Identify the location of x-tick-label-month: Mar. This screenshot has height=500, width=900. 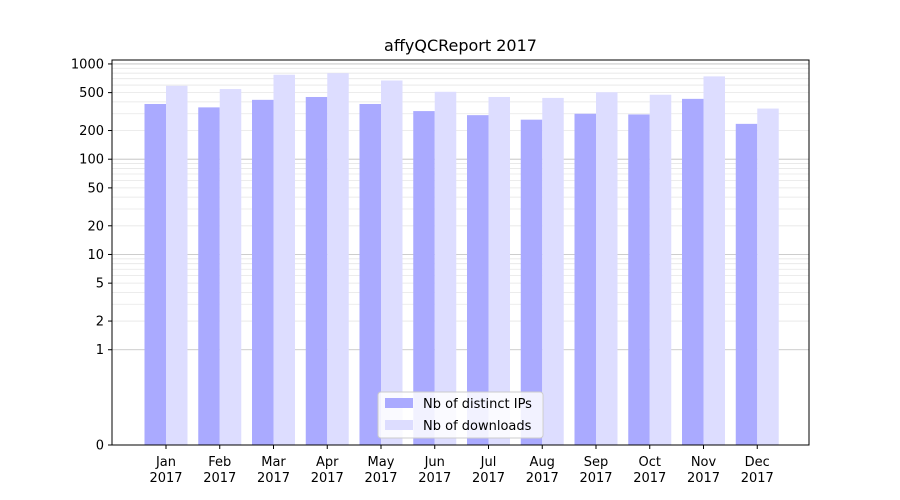
(273, 462).